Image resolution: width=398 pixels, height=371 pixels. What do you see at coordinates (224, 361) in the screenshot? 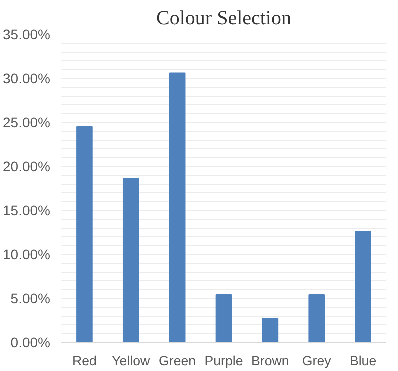
I see `x-tick-label: Purple` at bounding box center [224, 361].